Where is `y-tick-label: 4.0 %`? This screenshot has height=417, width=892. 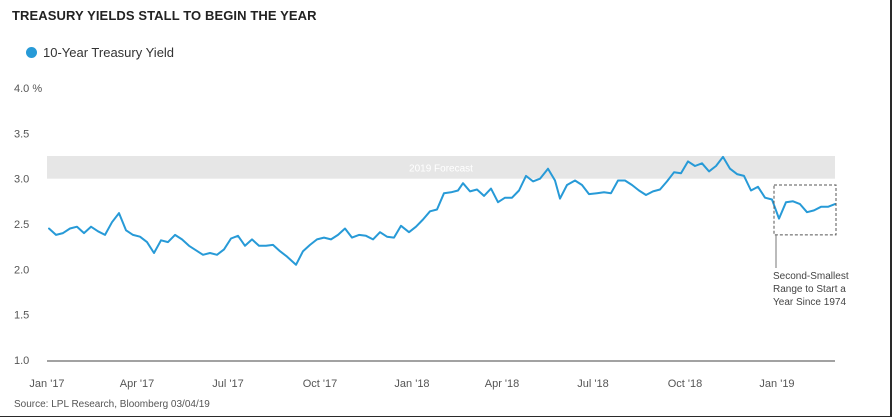
y-tick-label: 4.0 % is located at coordinates (28, 89).